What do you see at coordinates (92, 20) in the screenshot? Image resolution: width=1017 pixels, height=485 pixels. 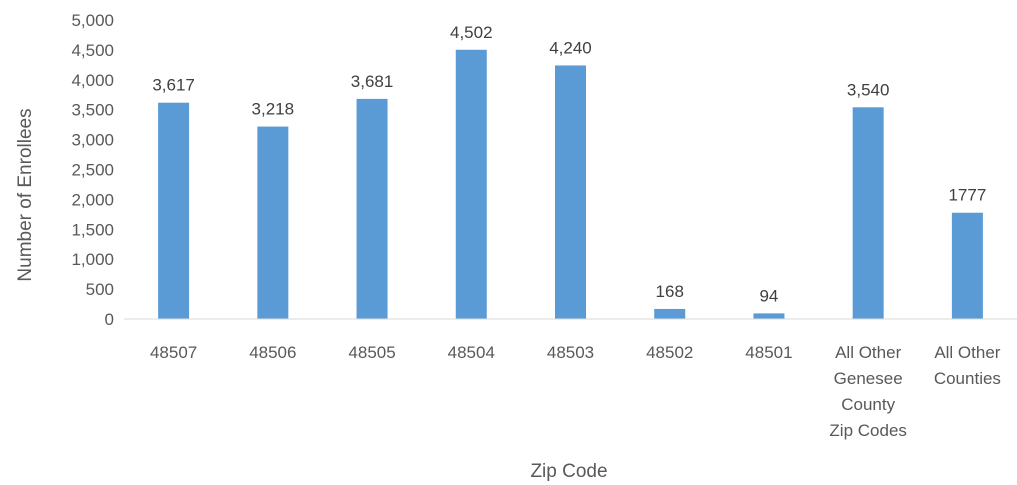 I see `y-tick-label: 5,000` at bounding box center [92, 20].